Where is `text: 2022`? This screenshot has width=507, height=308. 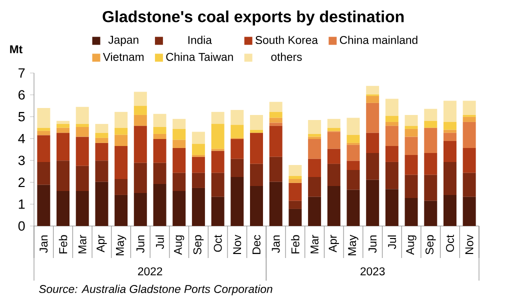
text: 2022 is located at coordinates (150, 271).